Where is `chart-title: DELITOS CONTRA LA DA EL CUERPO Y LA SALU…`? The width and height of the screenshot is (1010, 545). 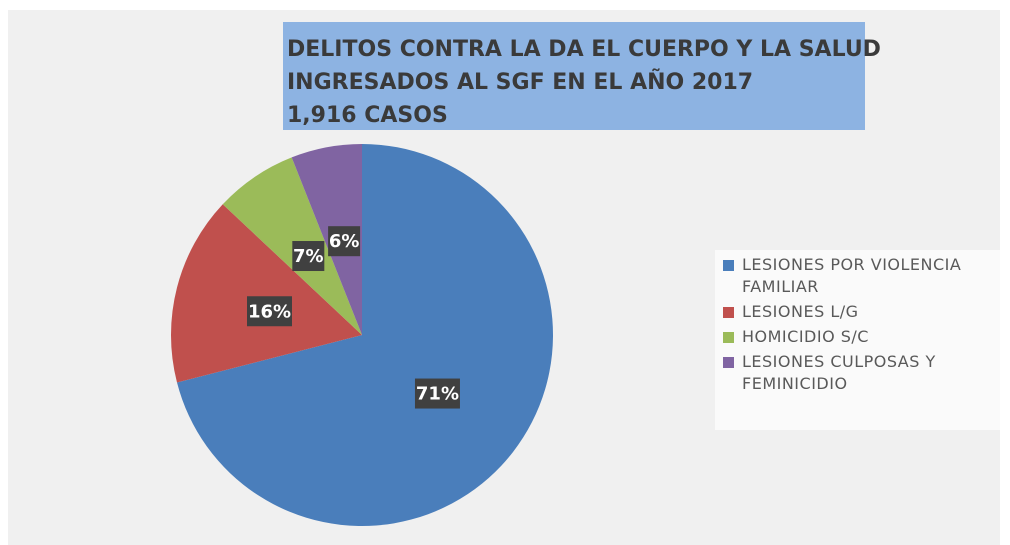
chart-title: DELITOS CONTRA LA DA EL CUERPO Y LA SALU… is located at coordinates (584, 49).